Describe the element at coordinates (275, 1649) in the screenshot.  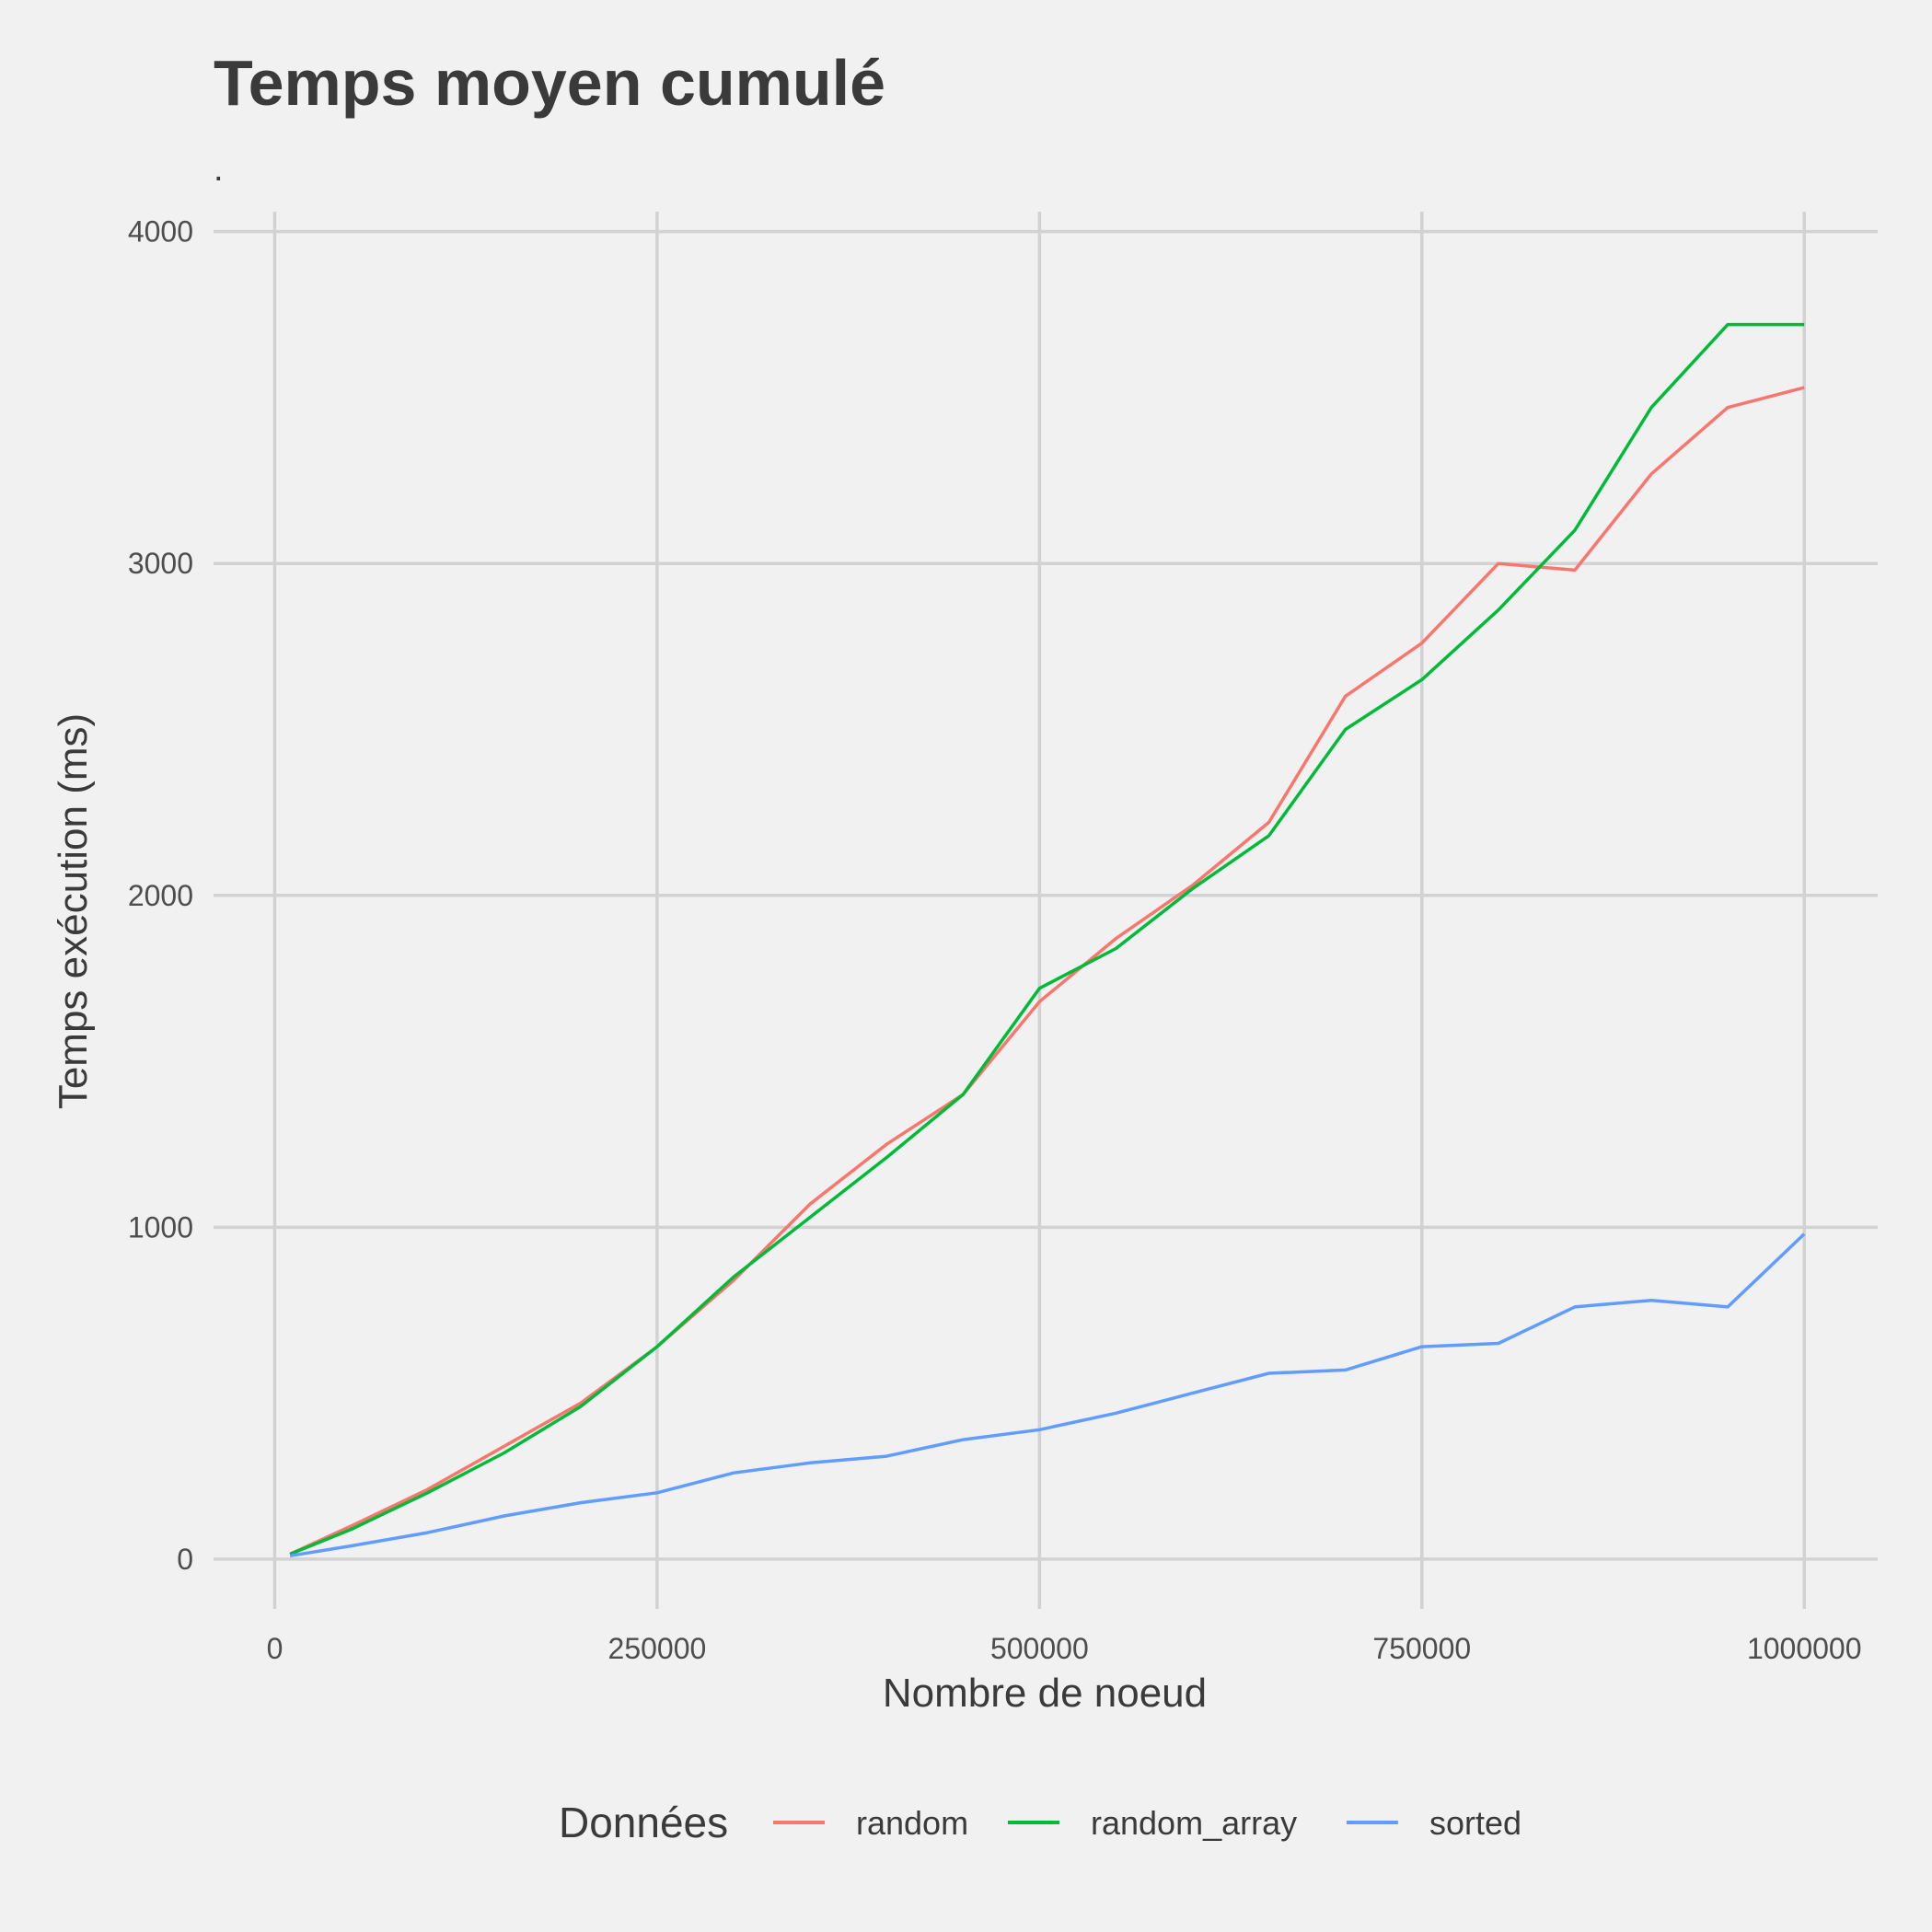
I see `x-tick-label: 0` at that location.